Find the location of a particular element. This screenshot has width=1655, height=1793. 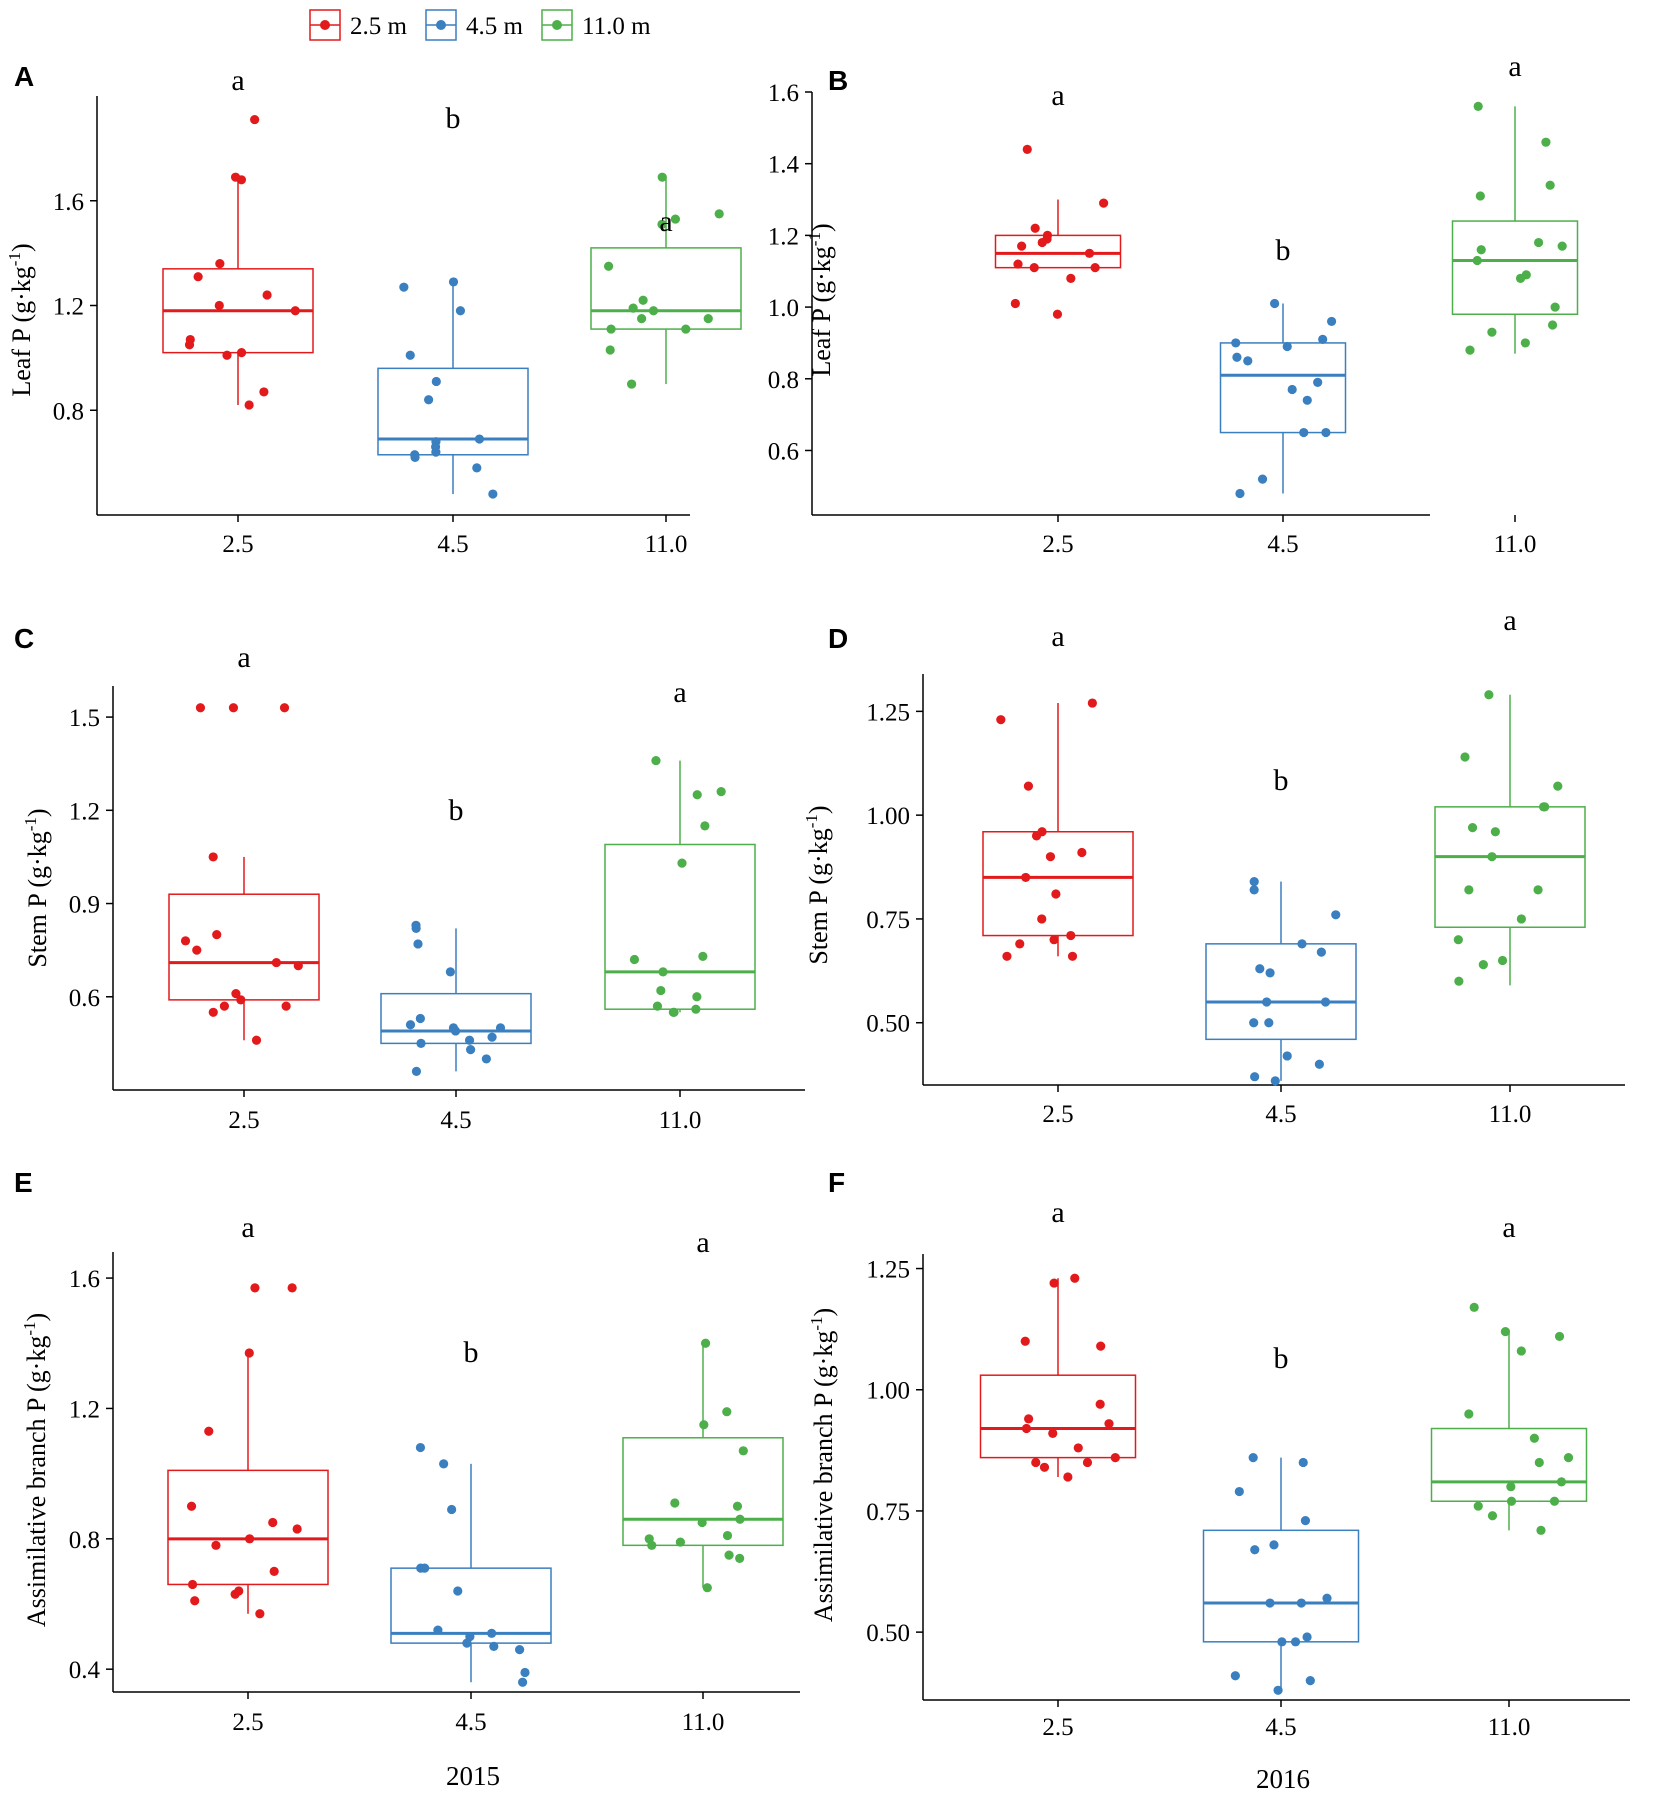

legend-item-1: 4.5 m is located at coordinates (474, 25).